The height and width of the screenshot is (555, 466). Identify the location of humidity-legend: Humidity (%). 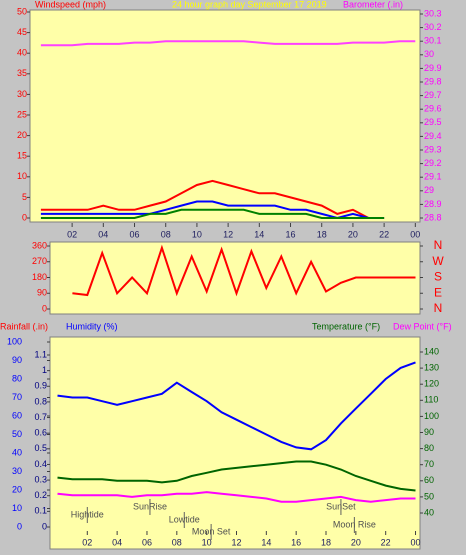
(92, 326).